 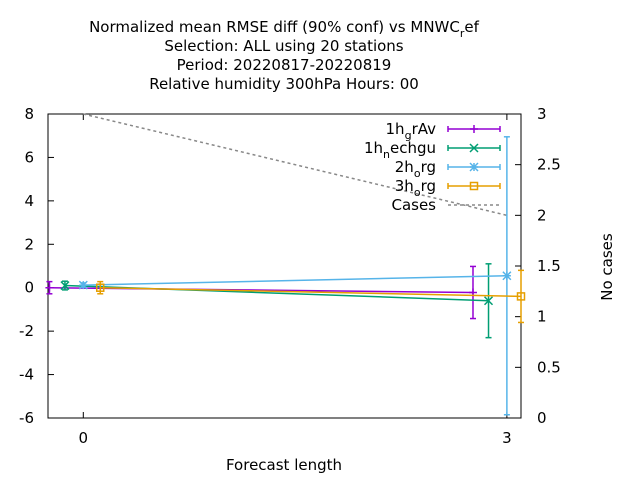 What do you see at coordinates (284, 465) in the screenshot?
I see `x-axis-label: Forecast length` at bounding box center [284, 465].